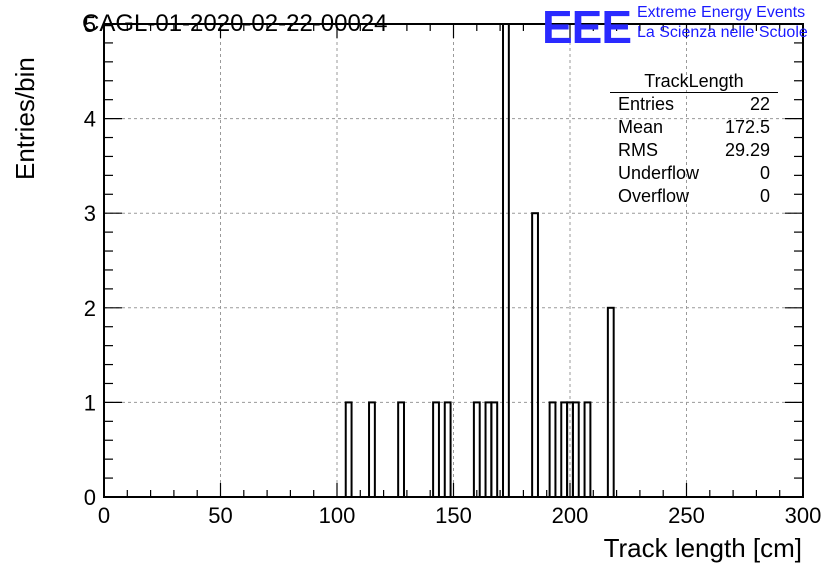 The height and width of the screenshot is (572, 836). What do you see at coordinates (90, 497) in the screenshot?
I see `y-tick-label: 0` at bounding box center [90, 497].